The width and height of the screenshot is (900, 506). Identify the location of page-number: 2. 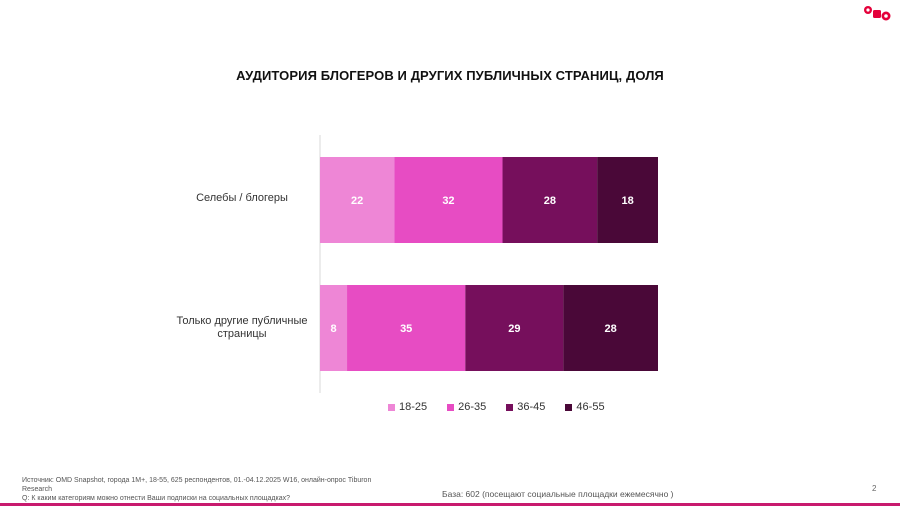
(874, 488).